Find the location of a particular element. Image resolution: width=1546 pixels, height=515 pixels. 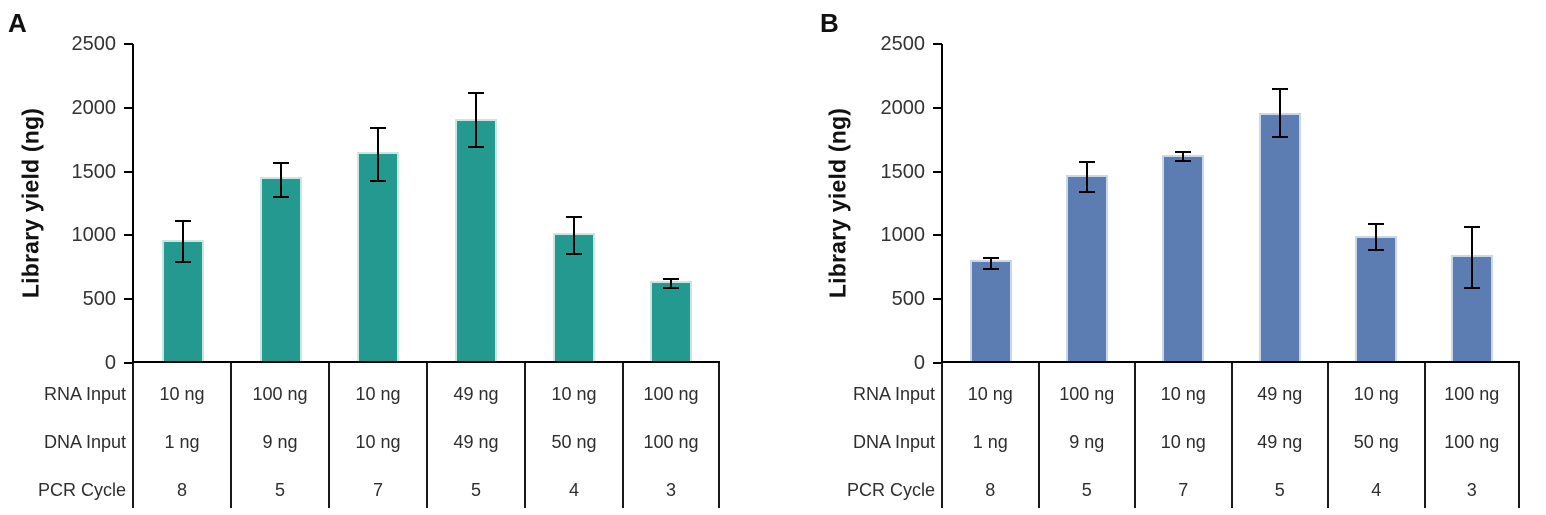

table-row-label: RNA Input is located at coordinates (893, 393).